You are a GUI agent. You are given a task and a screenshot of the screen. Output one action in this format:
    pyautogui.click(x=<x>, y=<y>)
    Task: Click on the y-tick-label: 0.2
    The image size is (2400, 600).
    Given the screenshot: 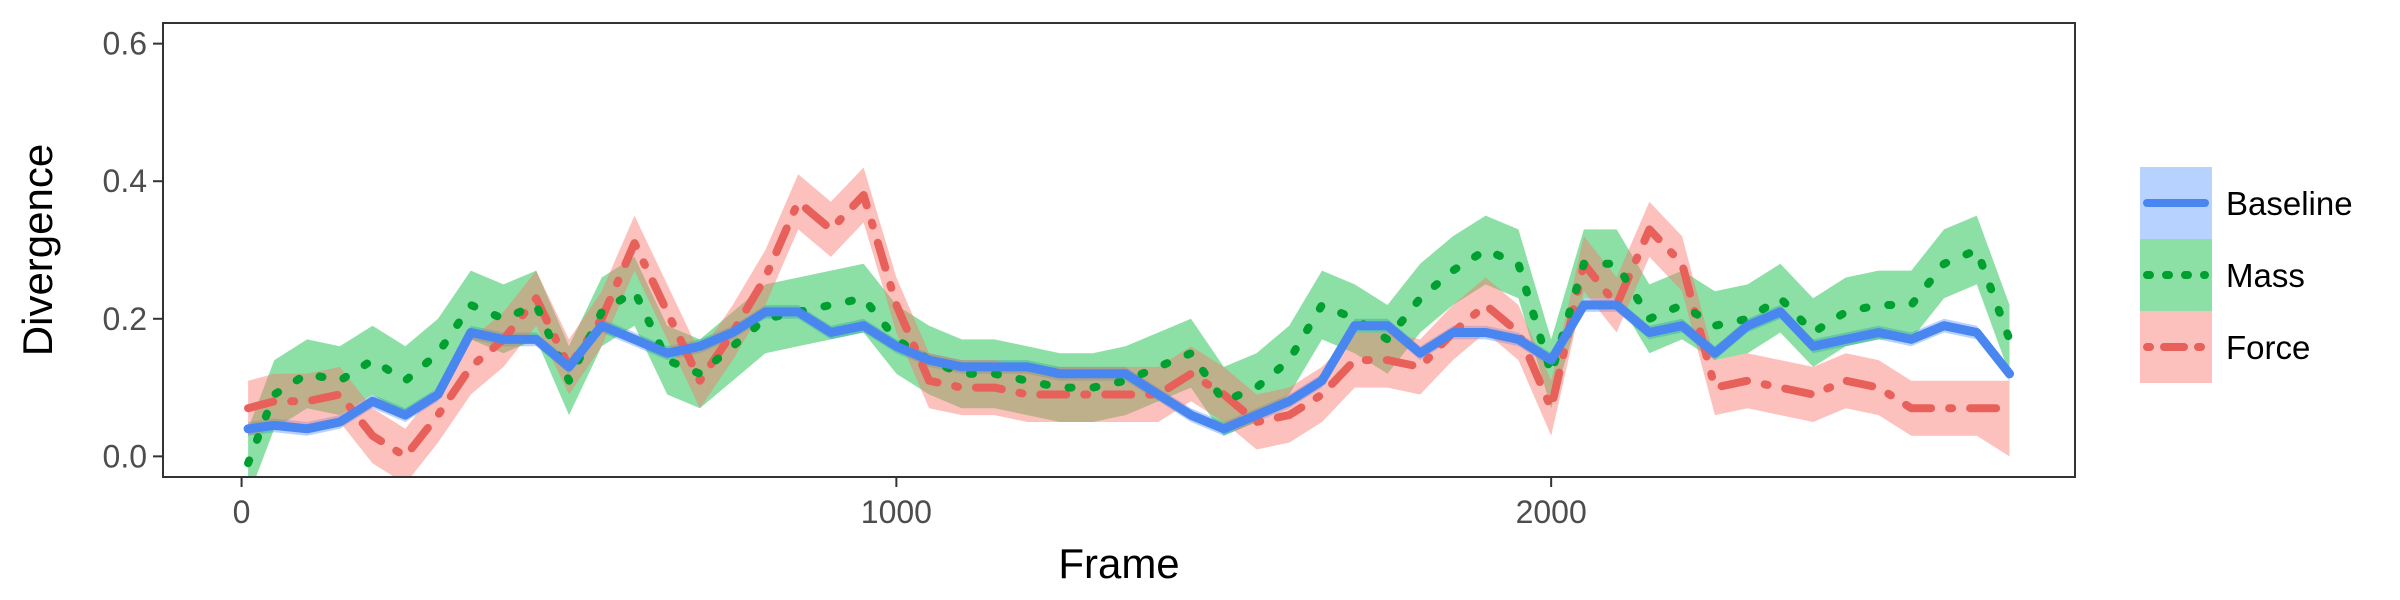 What is the action you would take?
    pyautogui.click(x=125, y=319)
    